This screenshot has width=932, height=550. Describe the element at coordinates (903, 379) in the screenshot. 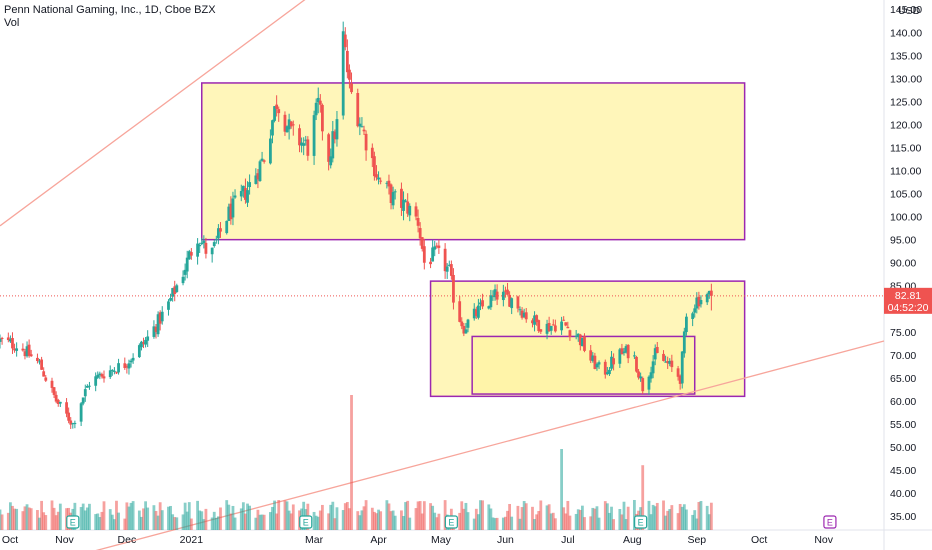

I see `price-tick-label: 65.00` at that location.